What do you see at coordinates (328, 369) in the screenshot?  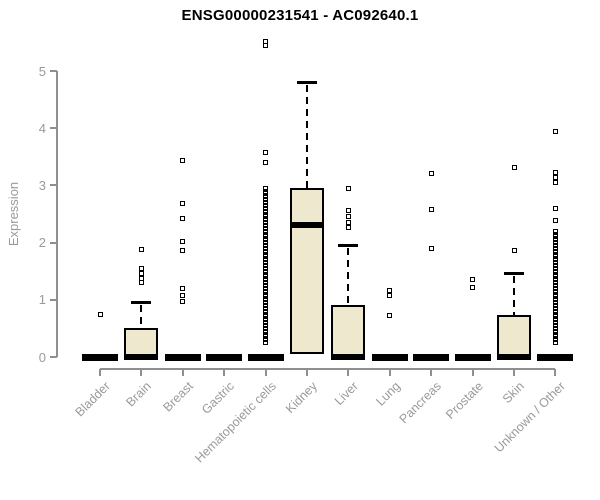 I see `x-axis-line` at bounding box center [328, 369].